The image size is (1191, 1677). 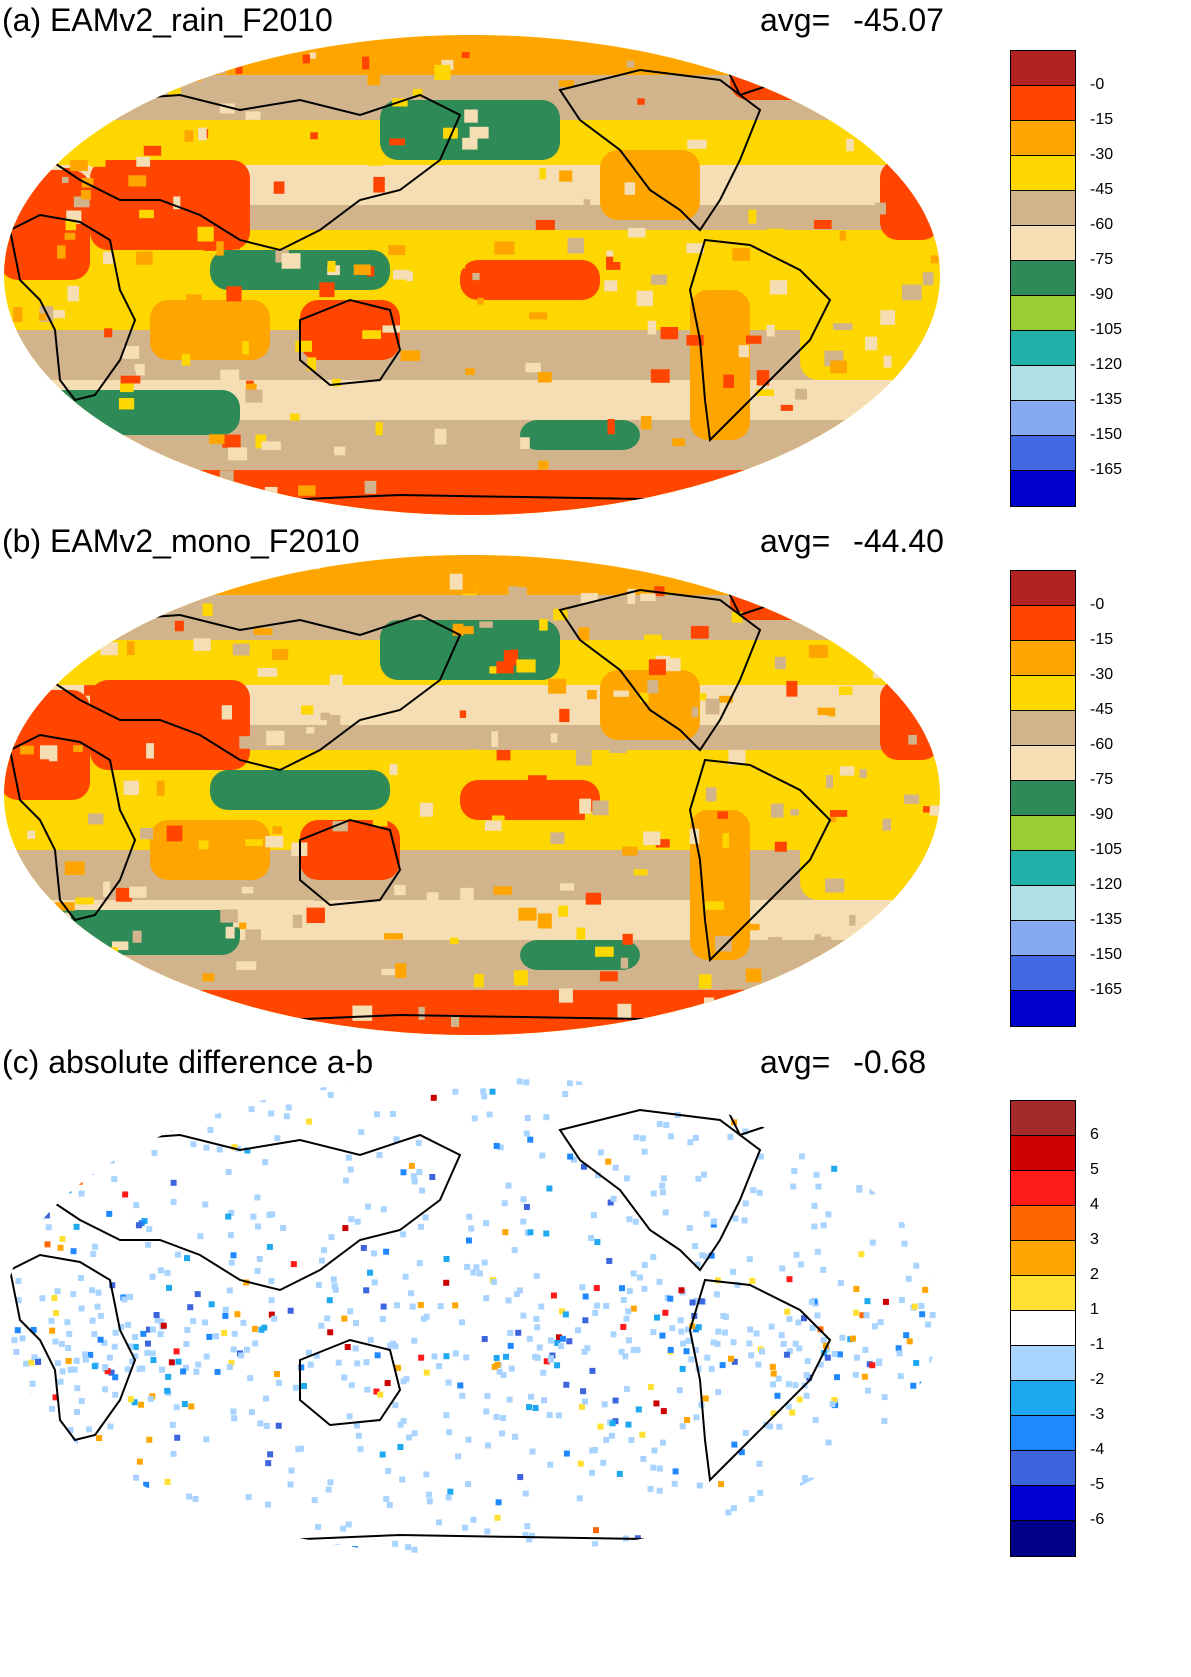 I want to click on colorbar-tick-label: -6, so click(x=1097, y=1519).